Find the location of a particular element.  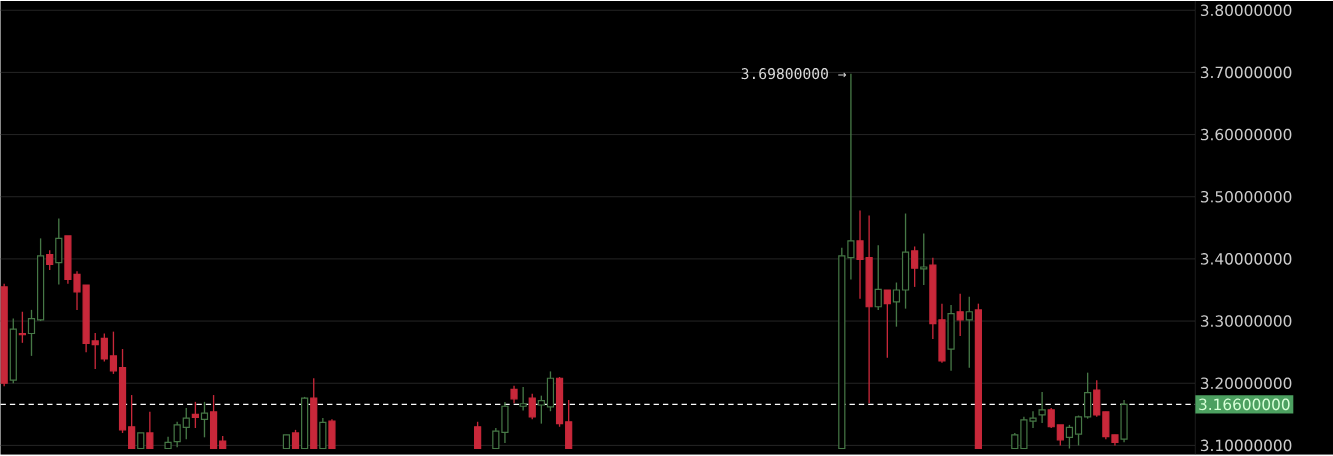

annotation: 3.69800000 → is located at coordinates (794, 74).